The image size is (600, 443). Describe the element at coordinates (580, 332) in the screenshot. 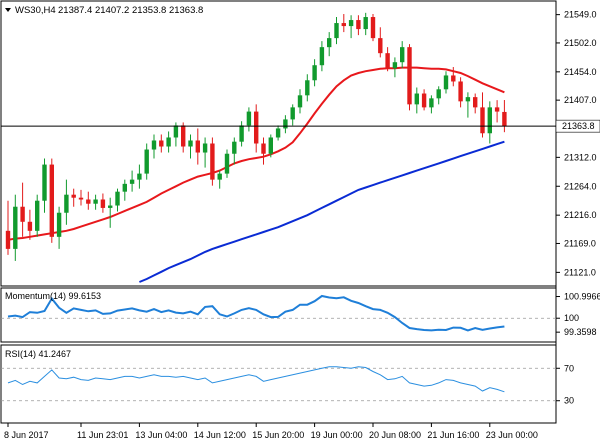

I see `momentum-tick-label: 99.3598` at that location.